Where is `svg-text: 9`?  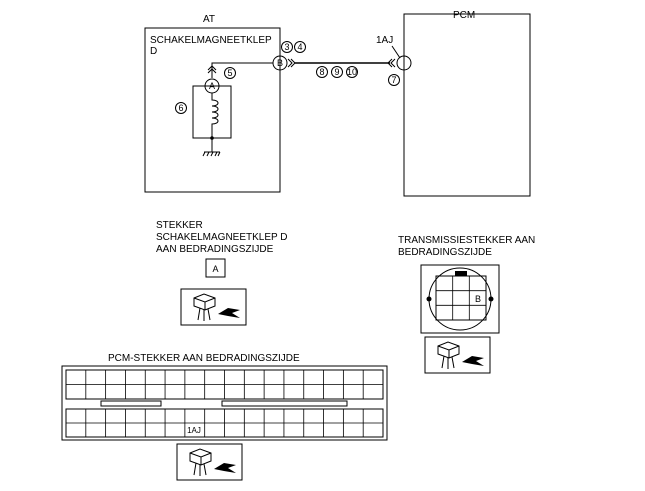 svg-text: 9 is located at coordinates (336, 72).